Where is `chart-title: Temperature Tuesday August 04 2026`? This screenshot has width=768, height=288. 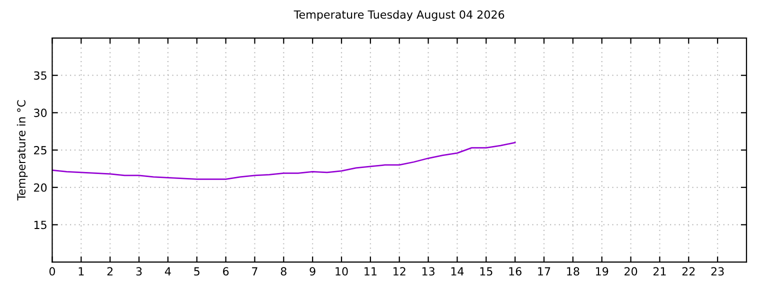 chart-title: Temperature Tuesday August 04 2026 is located at coordinates (399, 15).